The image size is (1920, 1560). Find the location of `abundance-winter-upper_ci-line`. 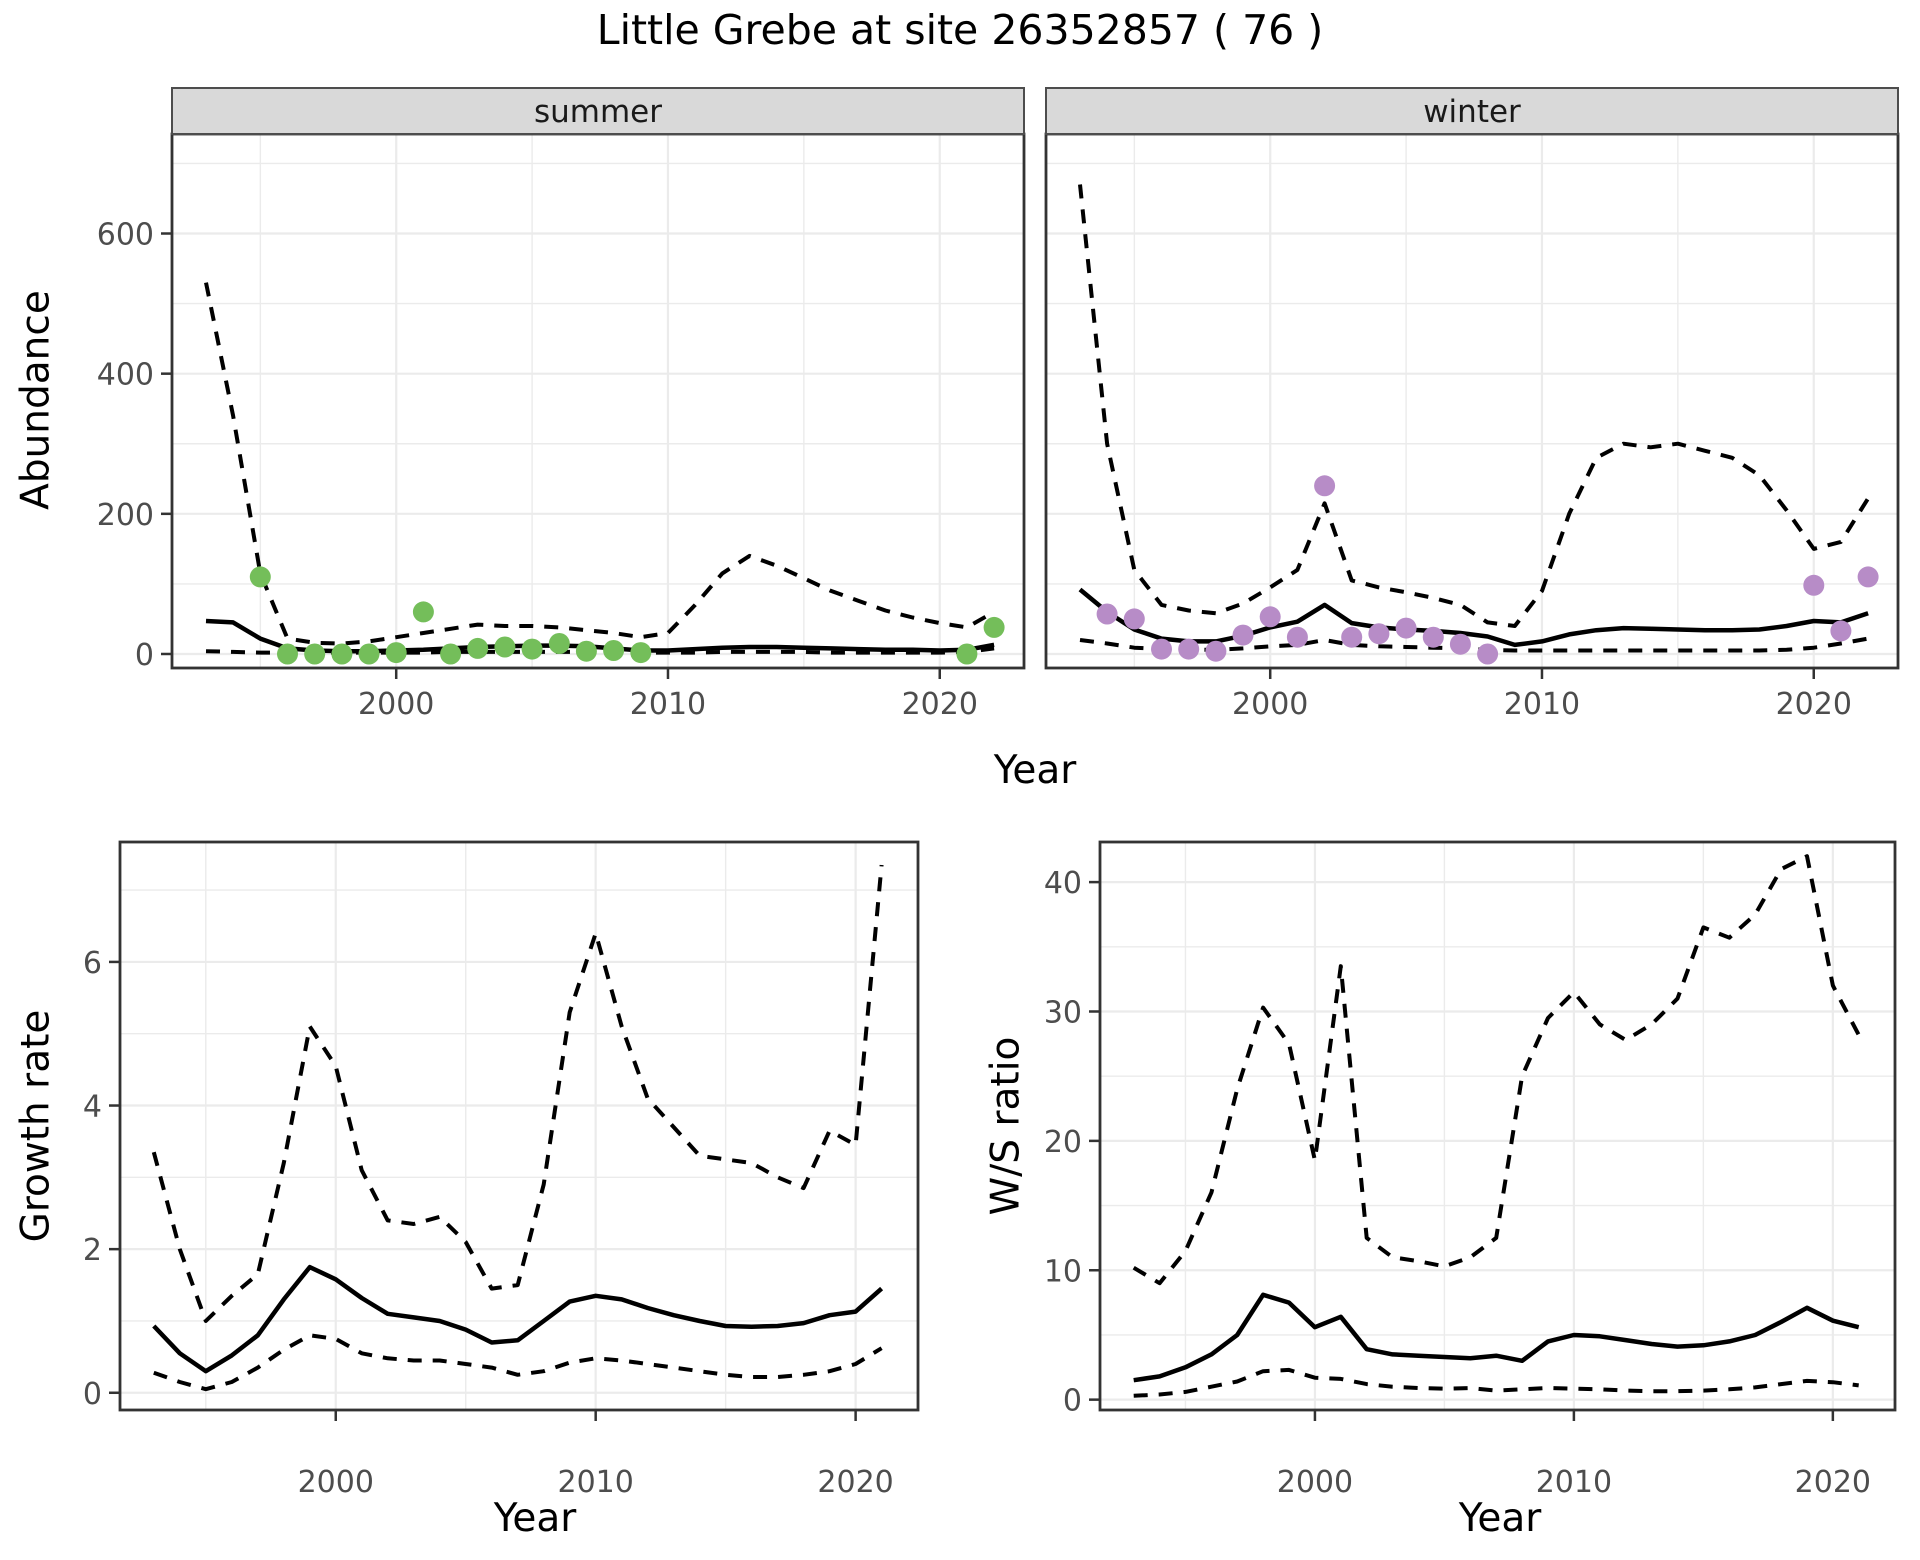

abundance-winter-upper_ci-line is located at coordinates (1474, 406).